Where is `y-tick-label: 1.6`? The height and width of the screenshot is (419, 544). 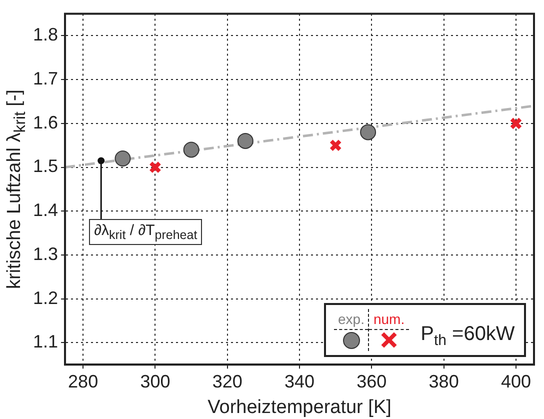
y-tick-label: 1.6 is located at coordinates (45, 122).